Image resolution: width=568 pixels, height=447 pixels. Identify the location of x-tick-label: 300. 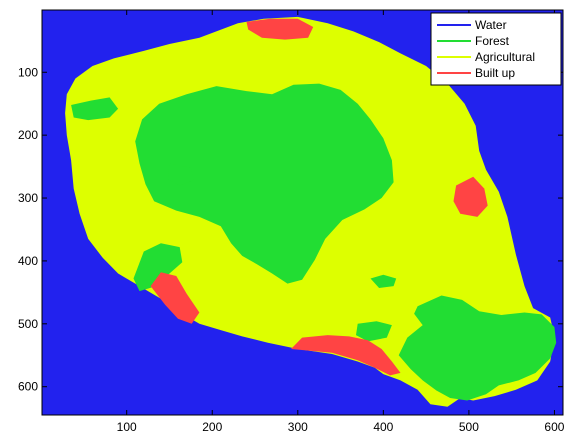
(298, 427).